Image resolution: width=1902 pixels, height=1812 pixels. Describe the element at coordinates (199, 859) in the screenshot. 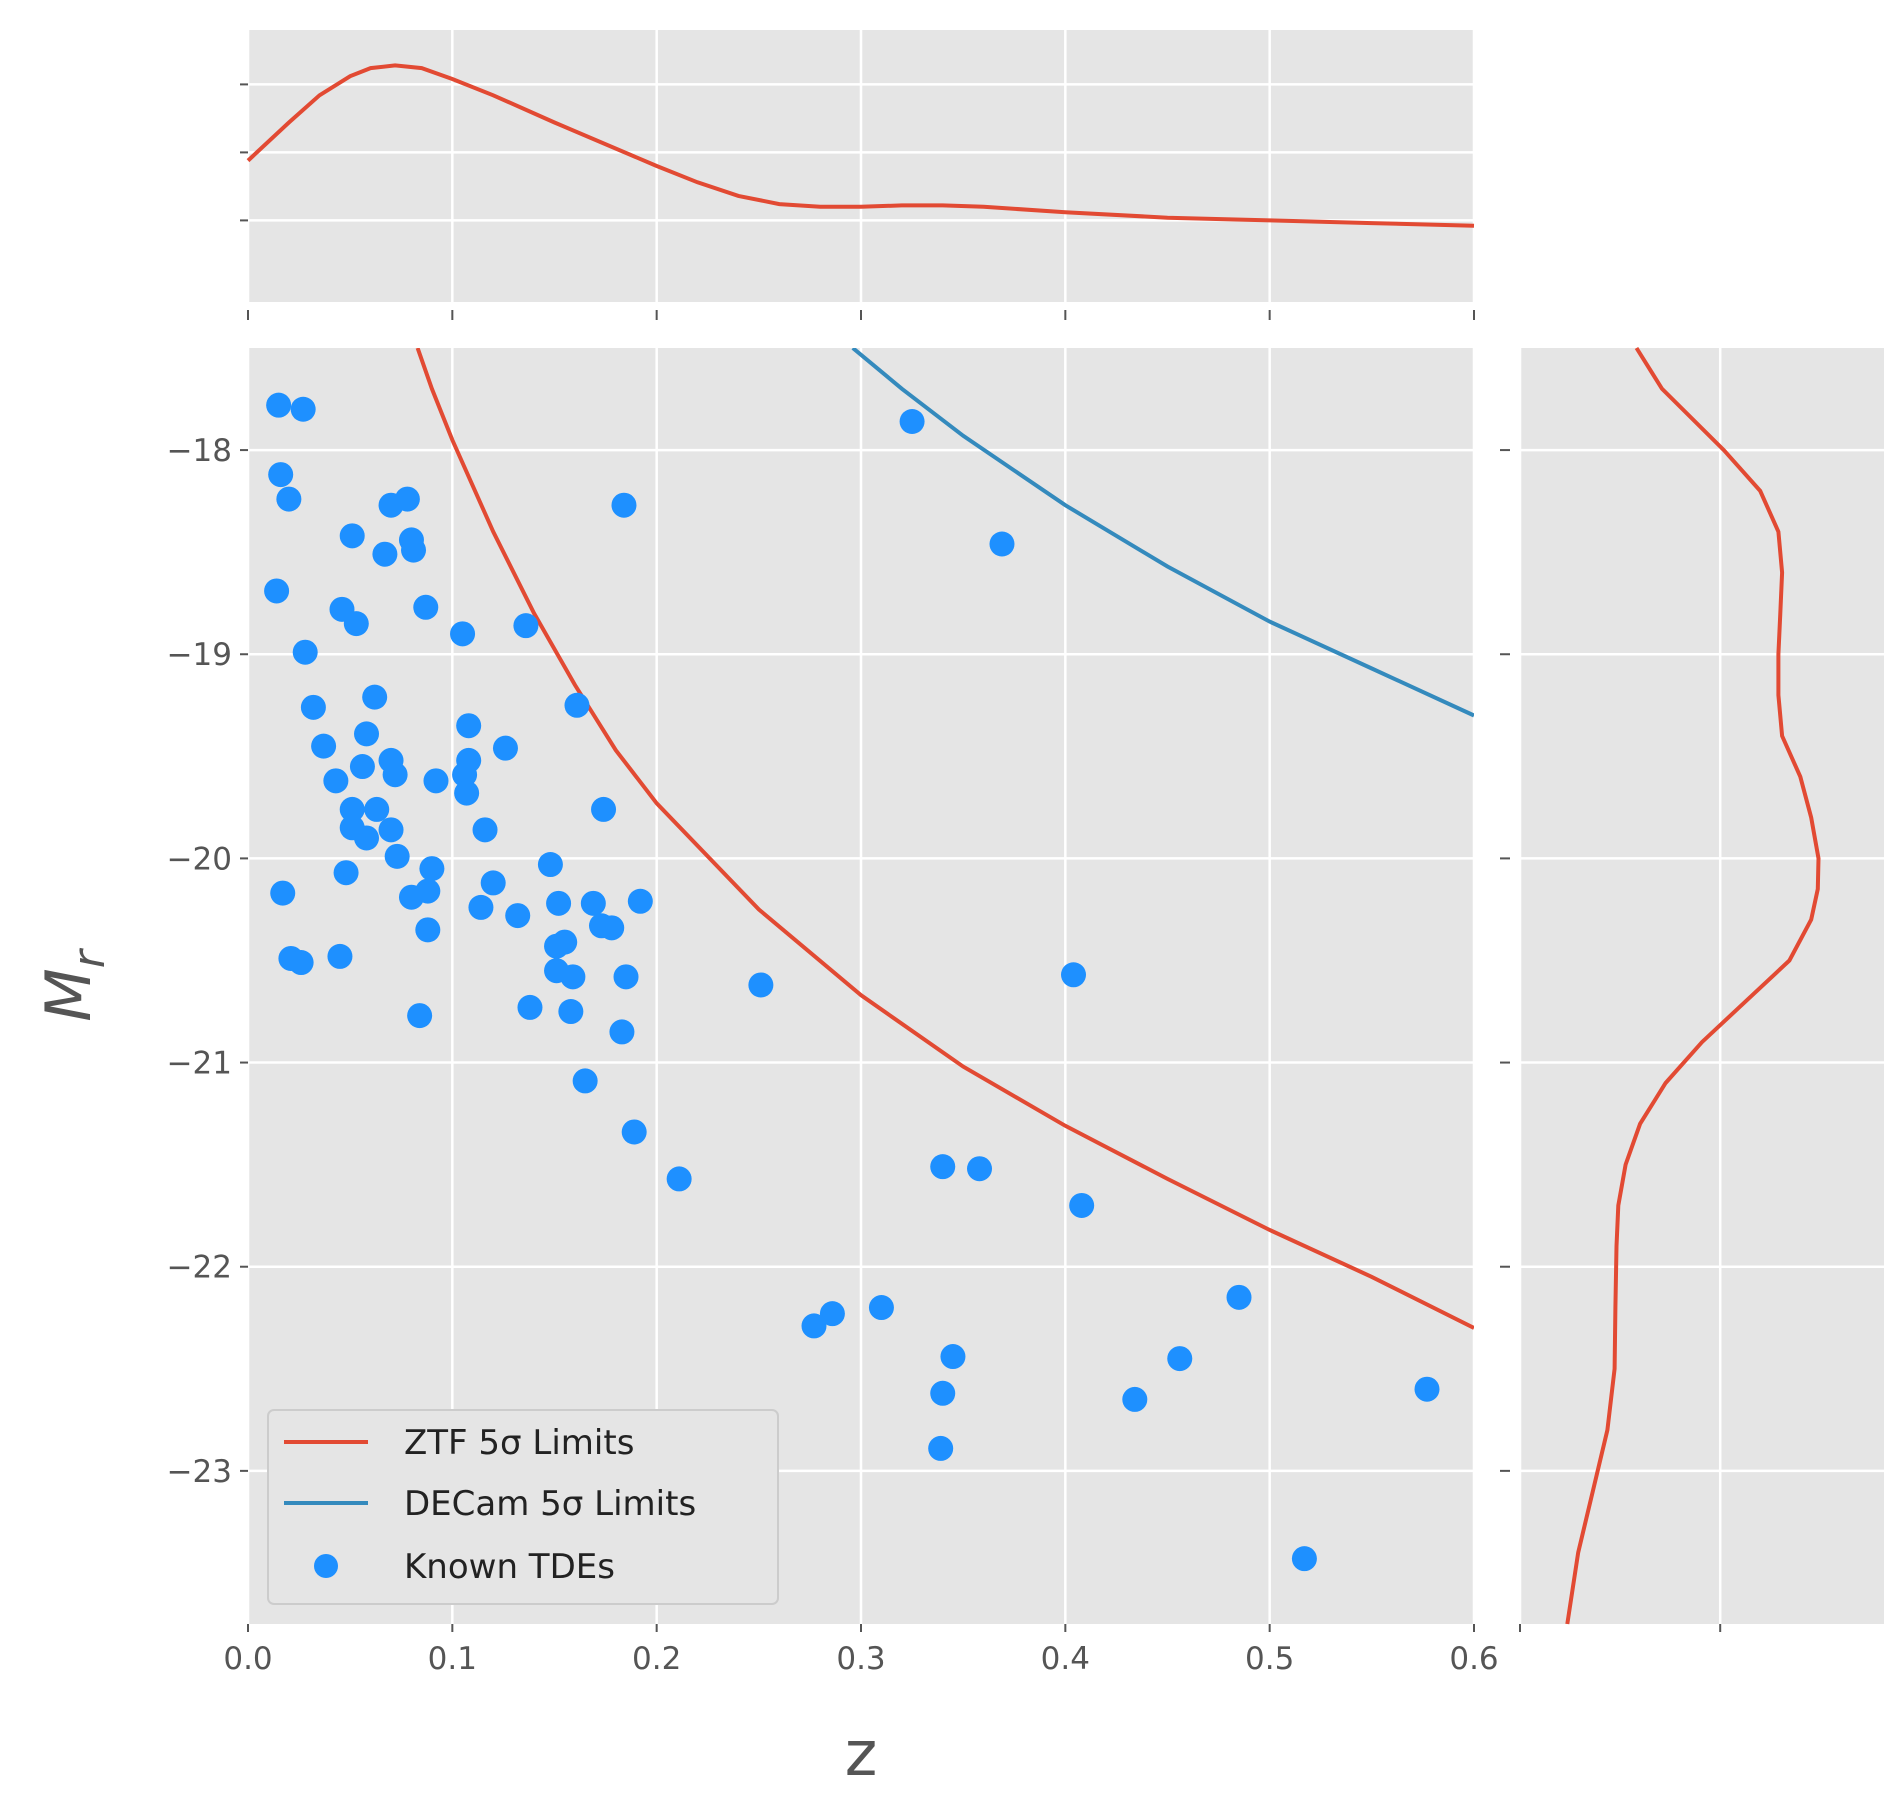

I see `y-tick-label: −20` at that location.